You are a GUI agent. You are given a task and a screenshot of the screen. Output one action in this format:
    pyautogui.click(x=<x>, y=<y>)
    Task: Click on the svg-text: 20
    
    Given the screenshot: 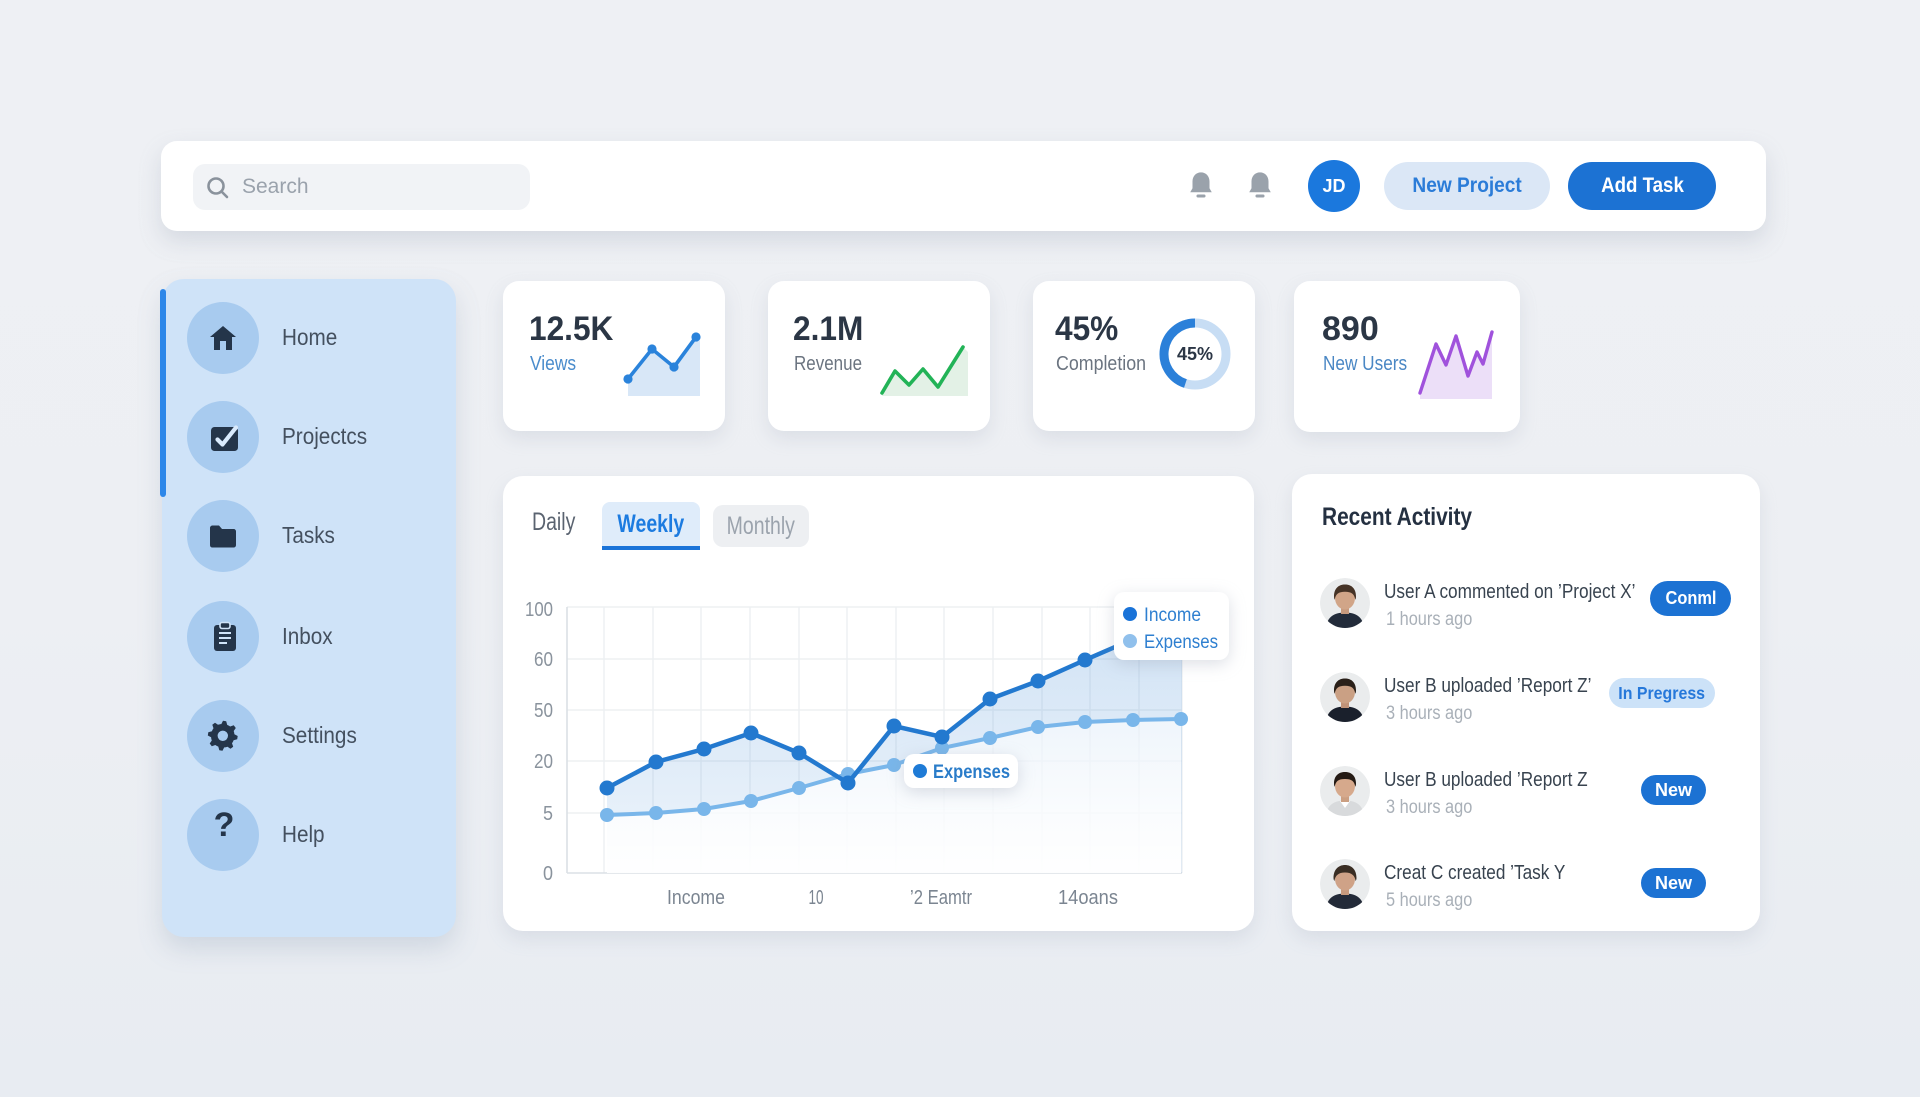 What is the action you would take?
    pyautogui.click(x=543, y=762)
    